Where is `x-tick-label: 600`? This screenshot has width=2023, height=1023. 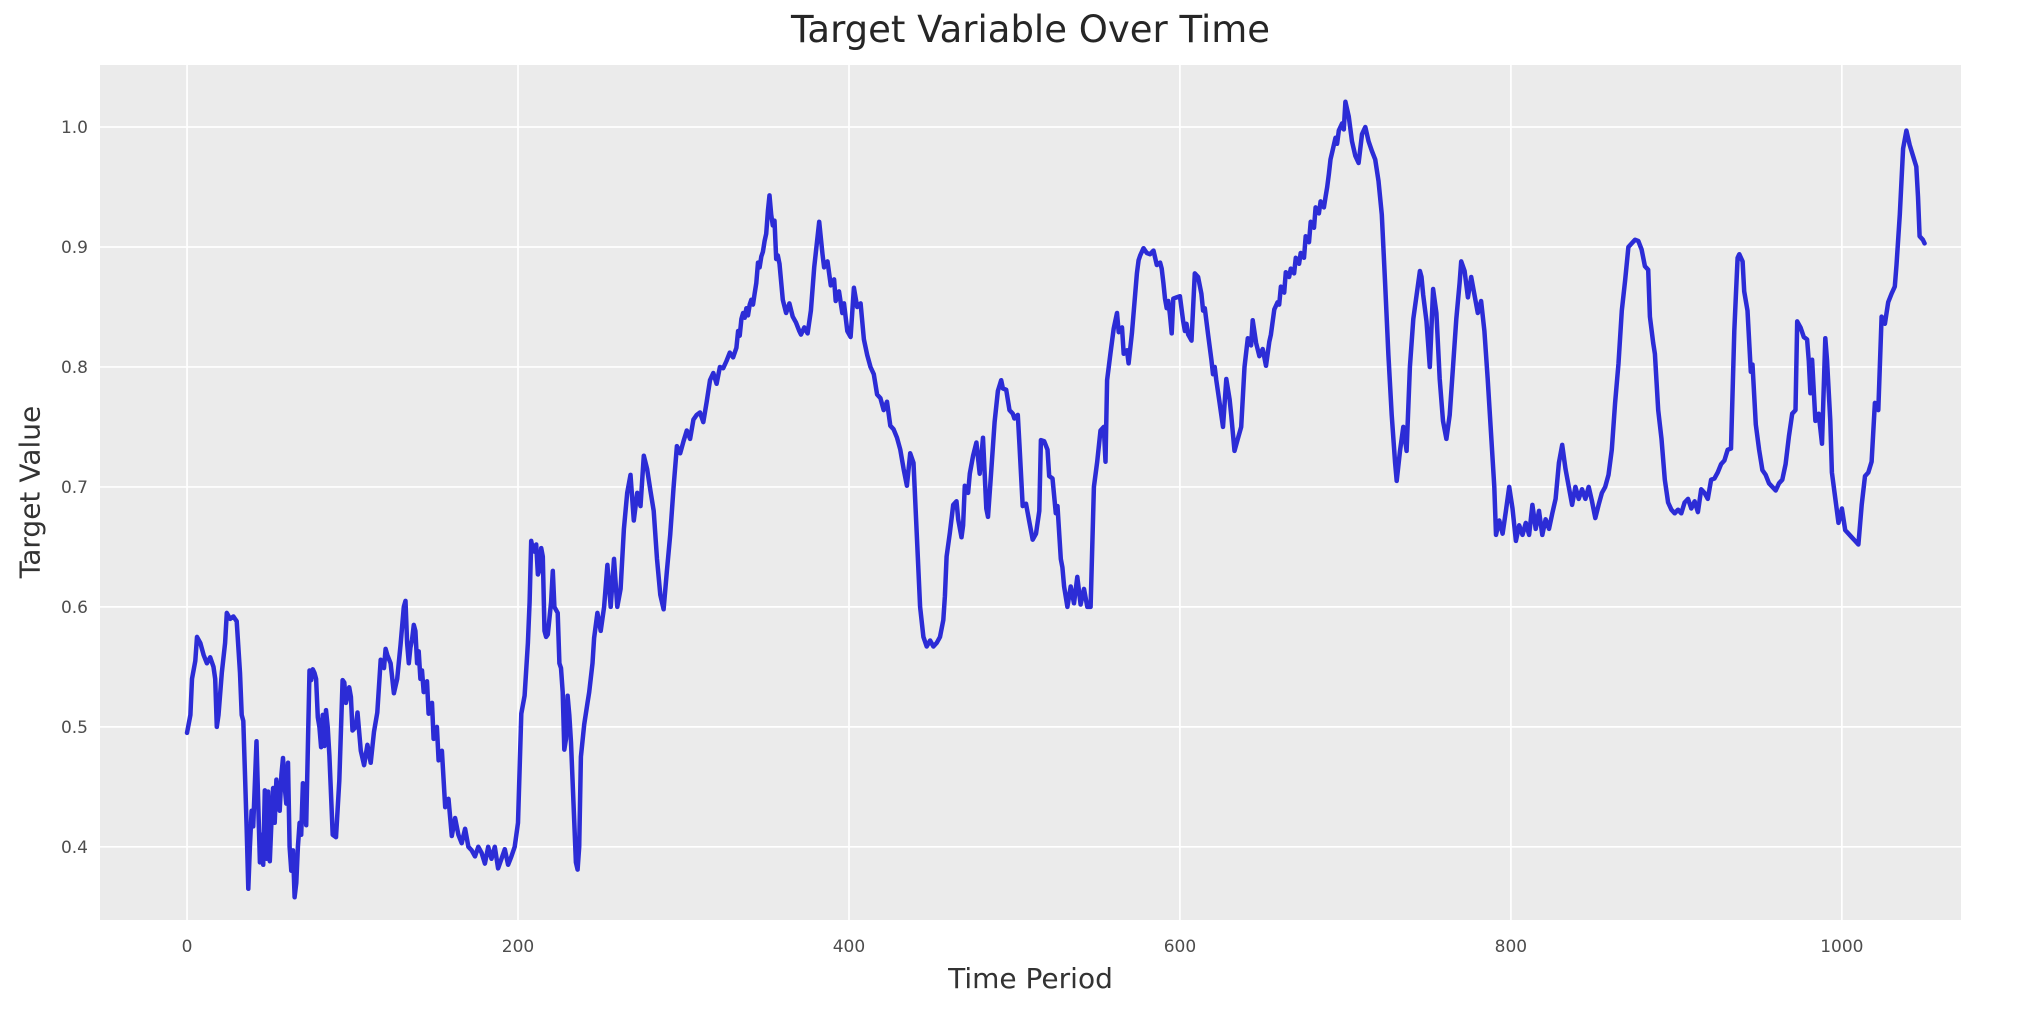
x-tick-label: 600 is located at coordinates (1180, 947).